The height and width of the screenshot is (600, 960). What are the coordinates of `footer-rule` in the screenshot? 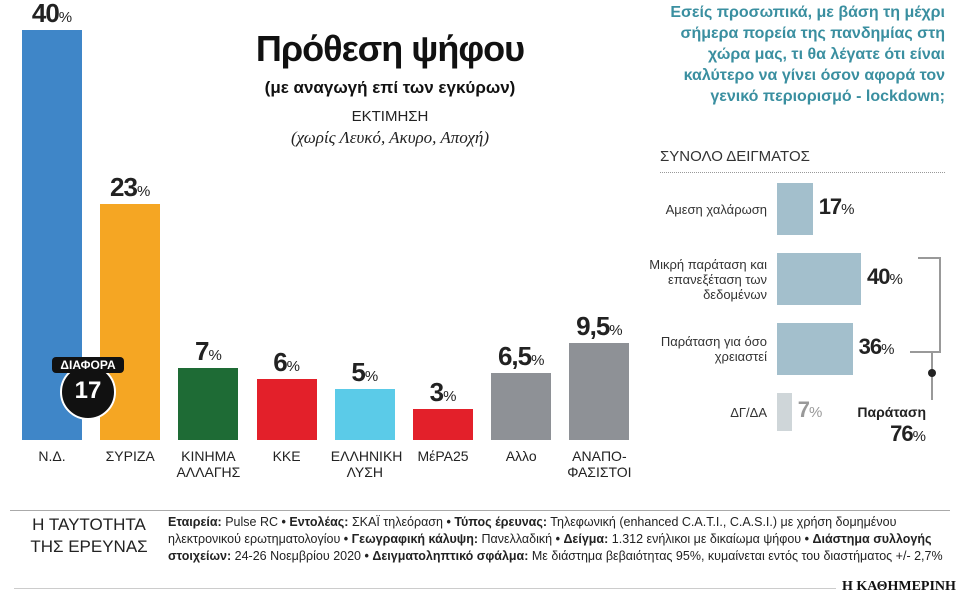 It's located at (480, 510).